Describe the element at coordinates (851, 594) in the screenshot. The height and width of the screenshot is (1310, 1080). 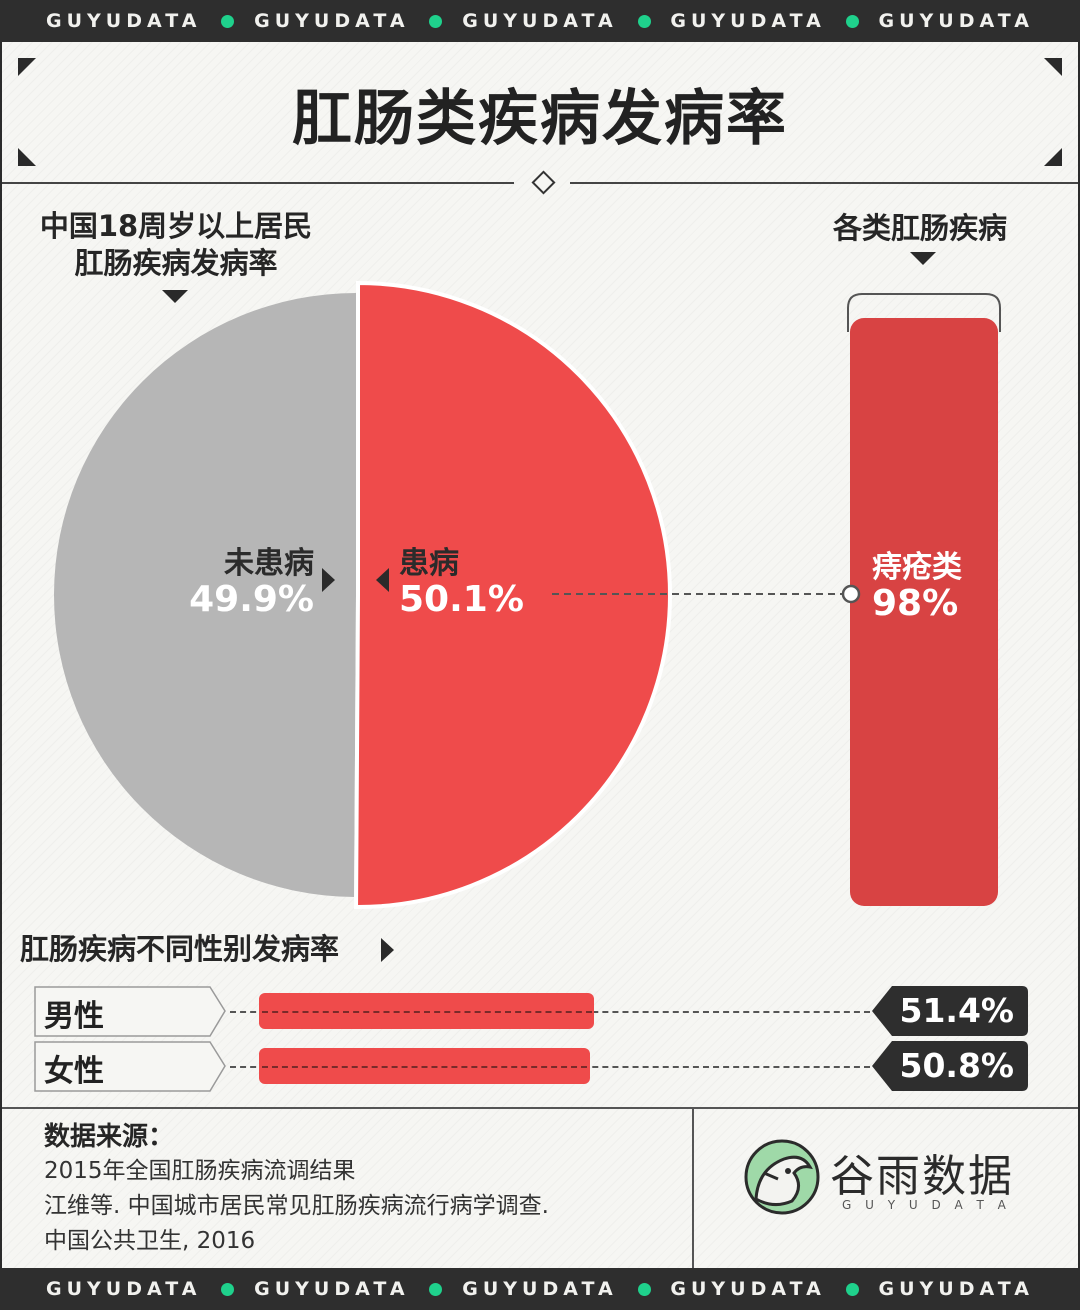
I see `connector-dot-icon` at that location.